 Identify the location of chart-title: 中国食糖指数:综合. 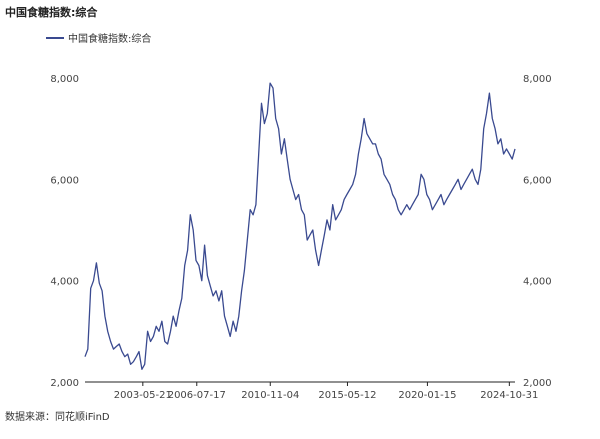
(51, 12).